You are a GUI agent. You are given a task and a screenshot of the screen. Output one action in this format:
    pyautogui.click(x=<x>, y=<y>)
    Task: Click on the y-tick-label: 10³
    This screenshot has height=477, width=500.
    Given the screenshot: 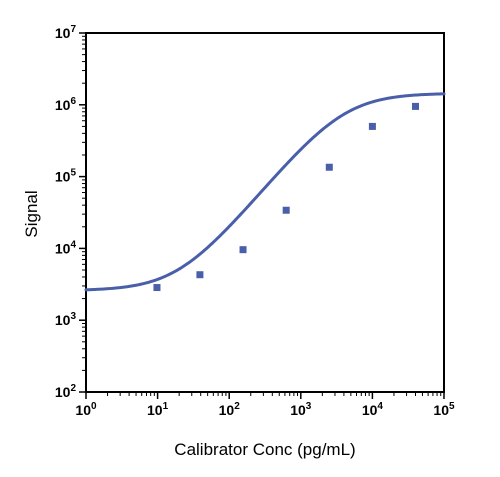 What is the action you would take?
    pyautogui.click(x=66, y=319)
    